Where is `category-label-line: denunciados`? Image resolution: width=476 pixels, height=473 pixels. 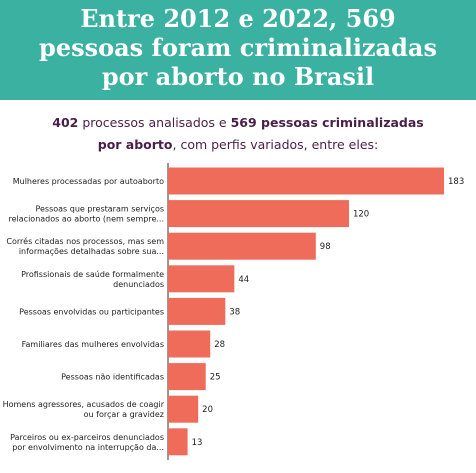 category-label-line: denunciados is located at coordinates (138, 284).